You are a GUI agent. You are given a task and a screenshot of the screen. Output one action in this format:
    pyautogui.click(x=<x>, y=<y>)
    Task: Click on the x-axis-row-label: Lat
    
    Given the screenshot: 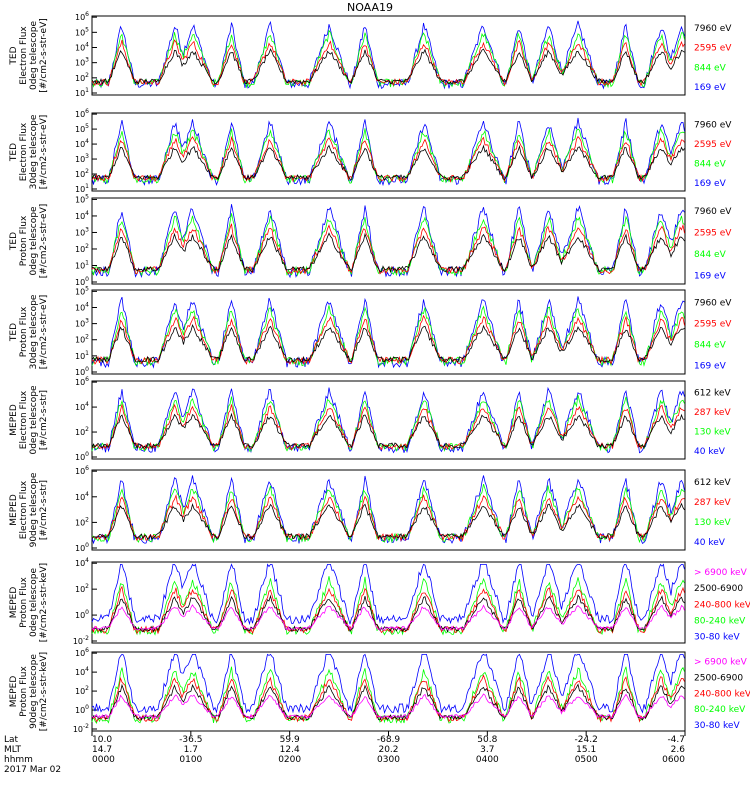 What is the action you would take?
    pyautogui.click(x=11, y=740)
    